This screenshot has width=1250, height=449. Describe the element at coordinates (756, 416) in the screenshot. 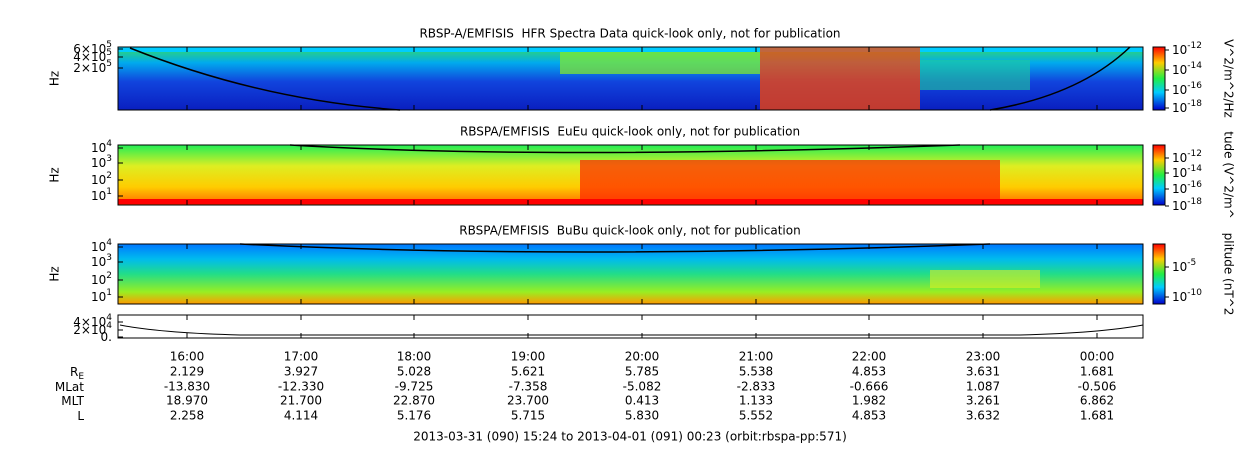

I see `ephemeris-value: 5.552` at that location.